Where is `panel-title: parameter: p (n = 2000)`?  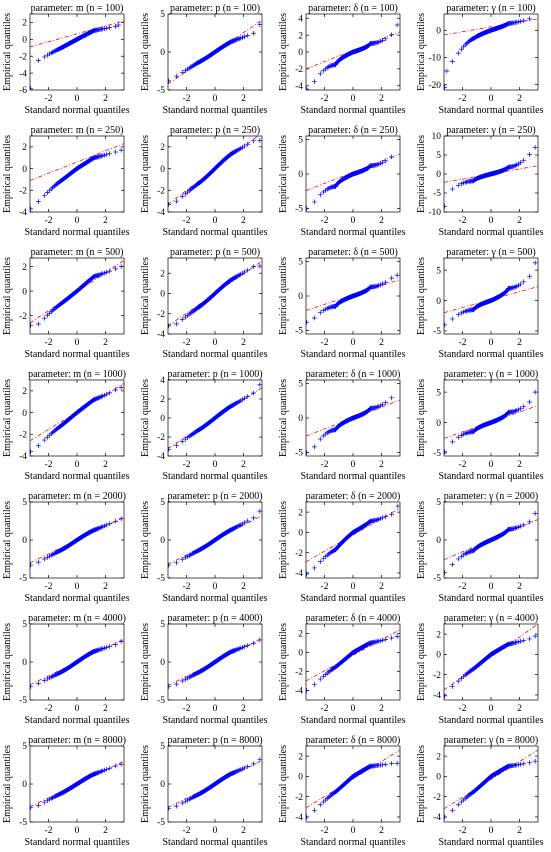 panel-title: parameter: p (n = 2000) is located at coordinates (214, 496).